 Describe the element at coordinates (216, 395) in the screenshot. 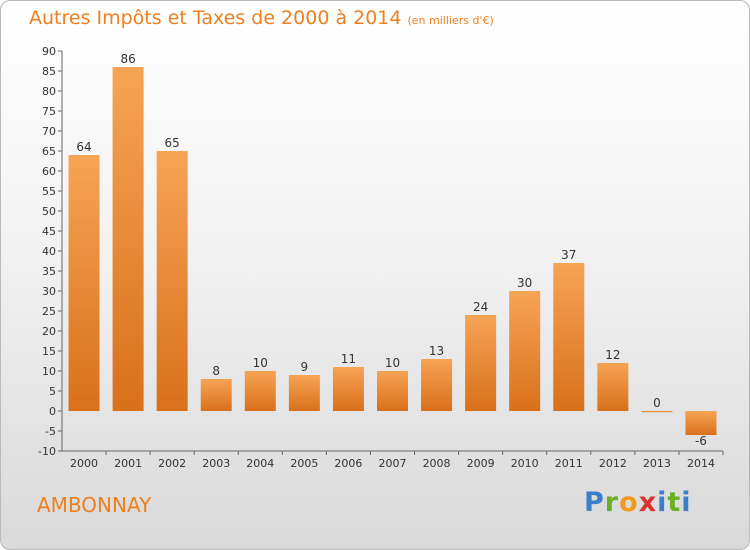

I see `bar-2003` at that location.